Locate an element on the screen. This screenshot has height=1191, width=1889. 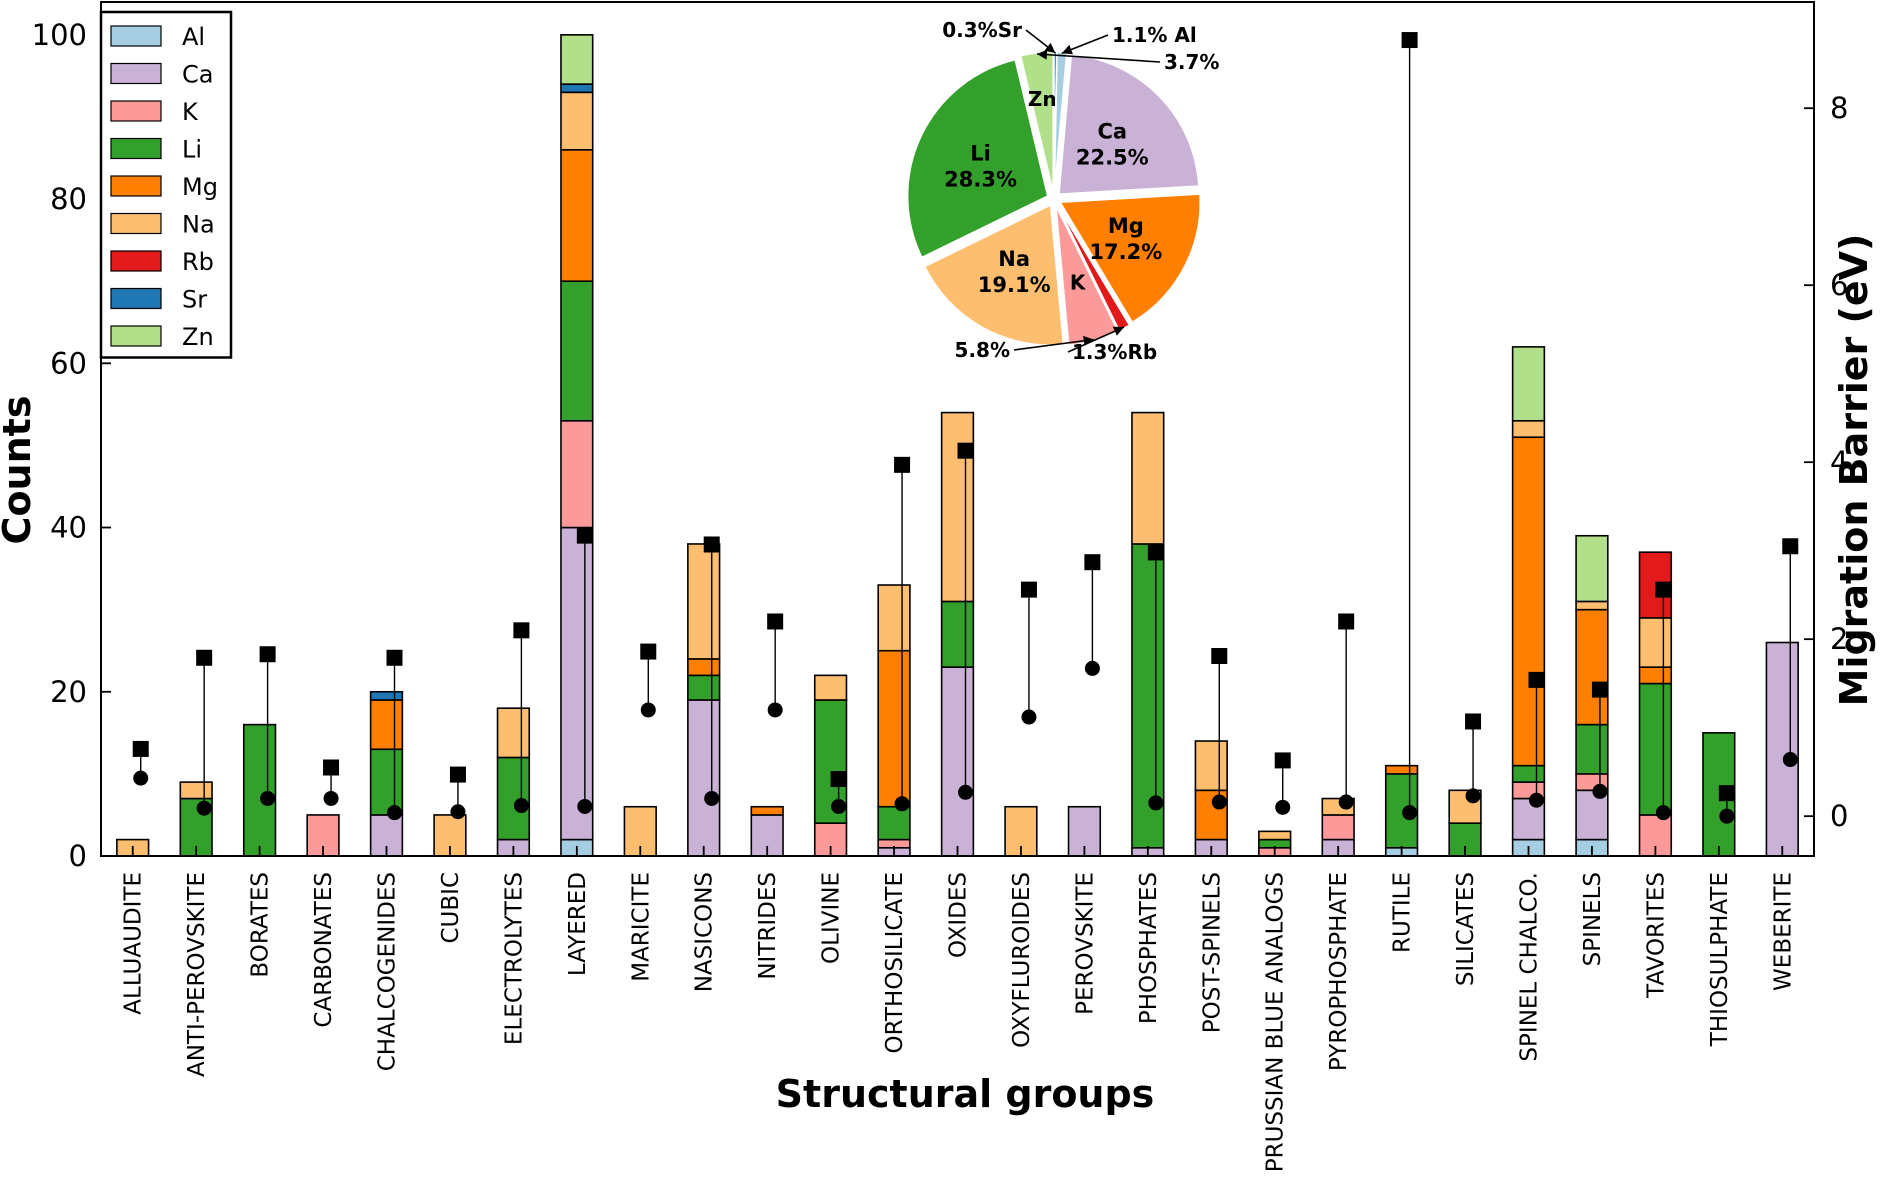
category-label: CHALCOGENIDES is located at coordinates (388, 971).